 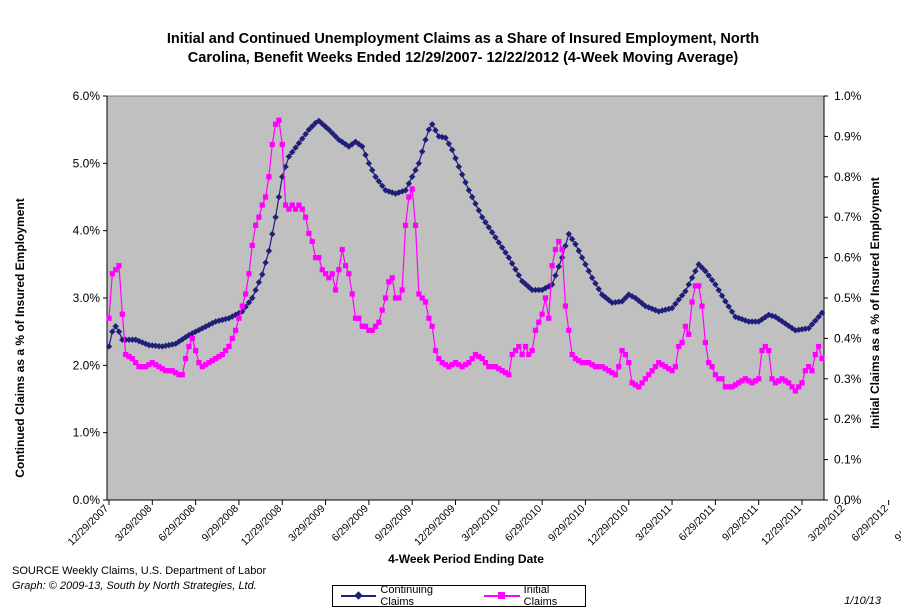 What do you see at coordinates (407, 596) in the screenshot?
I see `legend-label-continuing: Continuing Claims` at bounding box center [407, 596].